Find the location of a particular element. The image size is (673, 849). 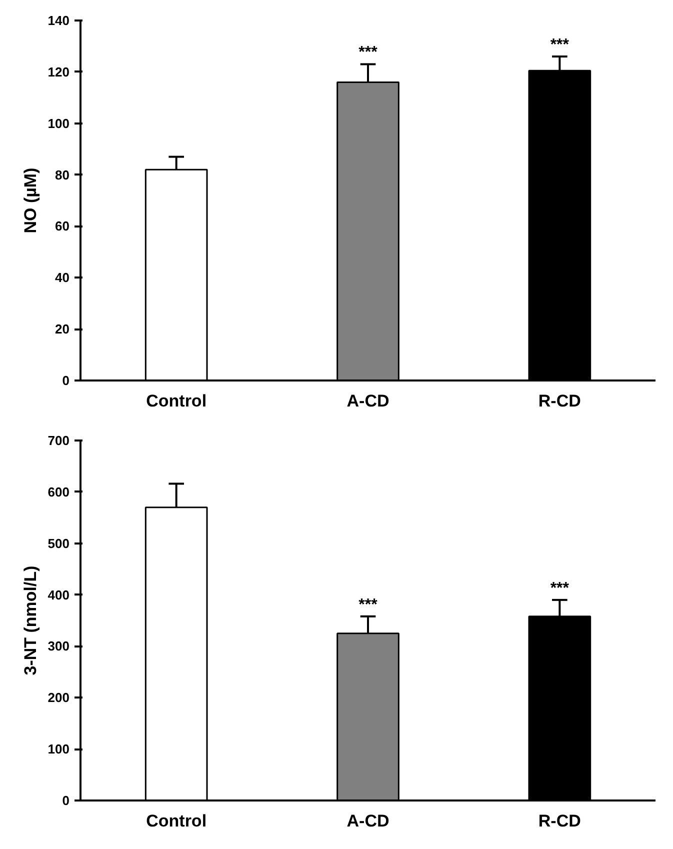

y-tick-label: 300 is located at coordinates (59, 646).